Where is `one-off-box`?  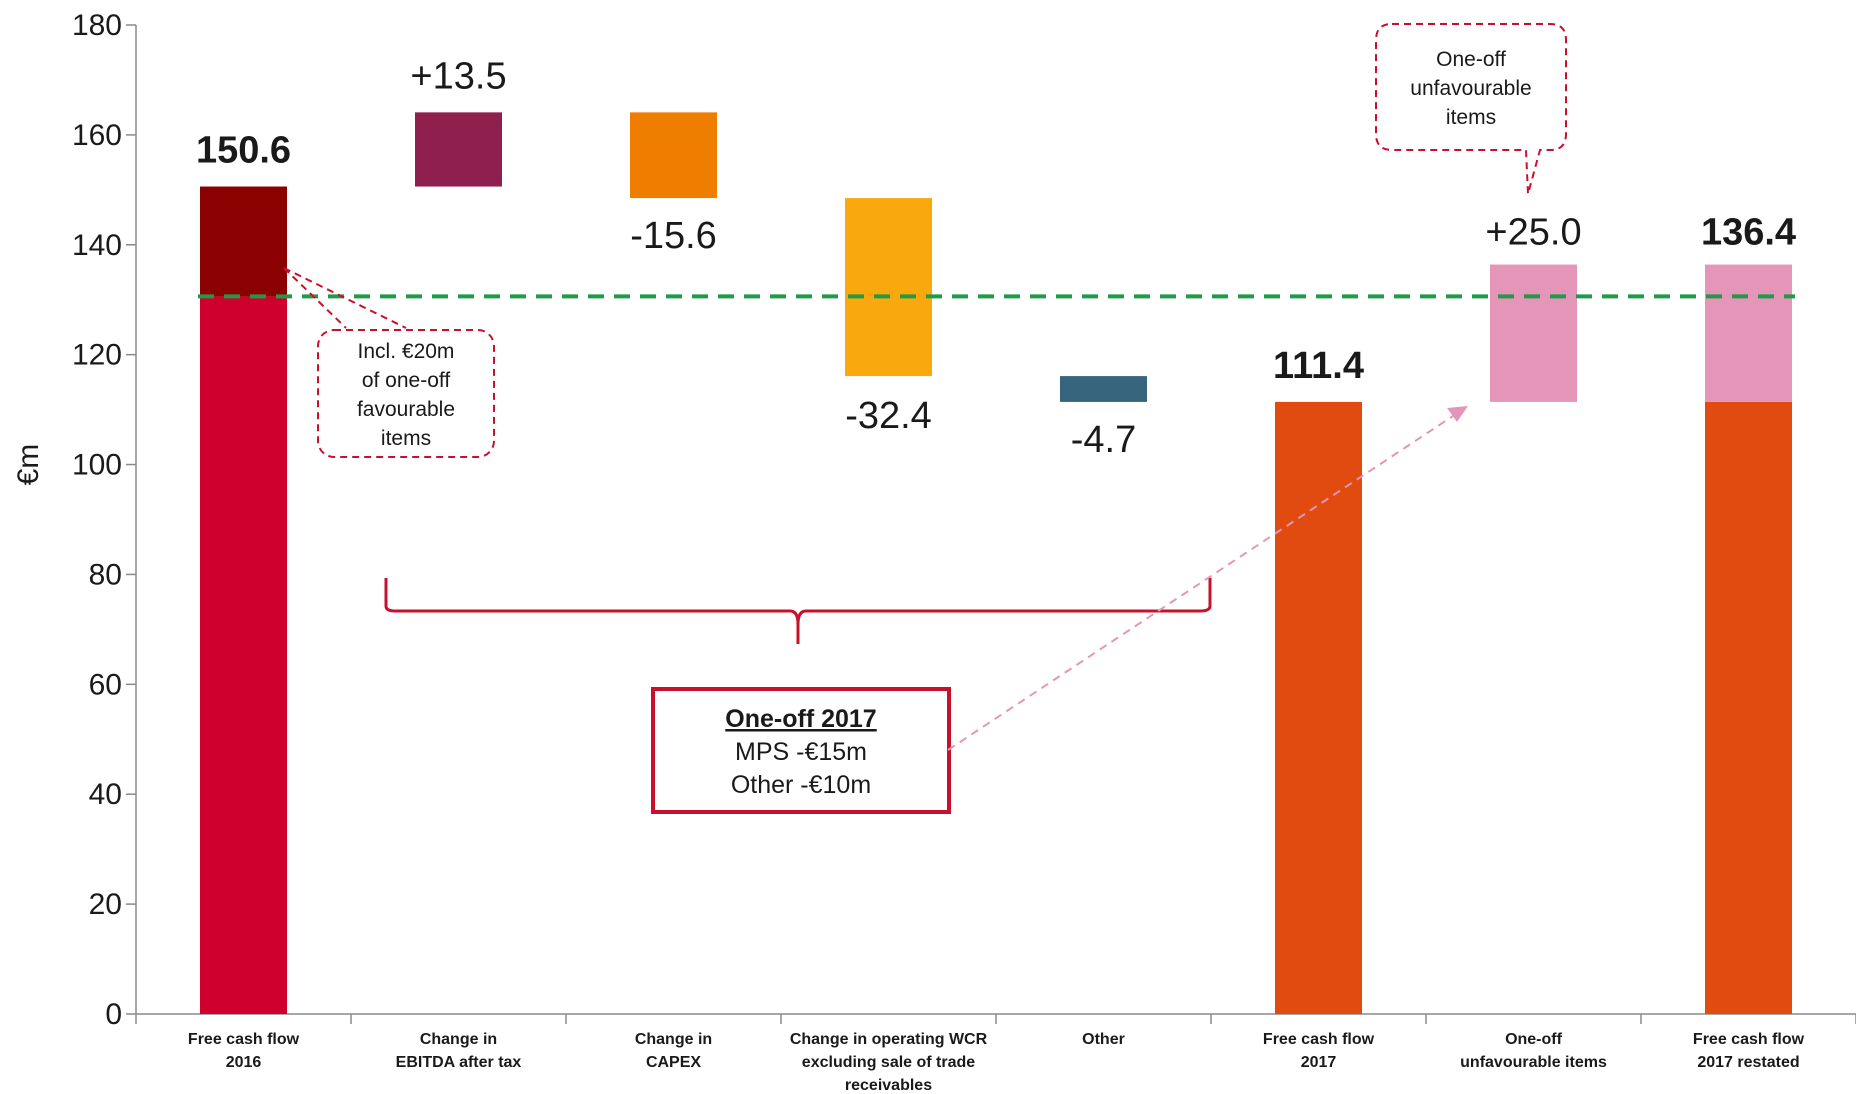 one-off-box is located at coordinates (801, 750).